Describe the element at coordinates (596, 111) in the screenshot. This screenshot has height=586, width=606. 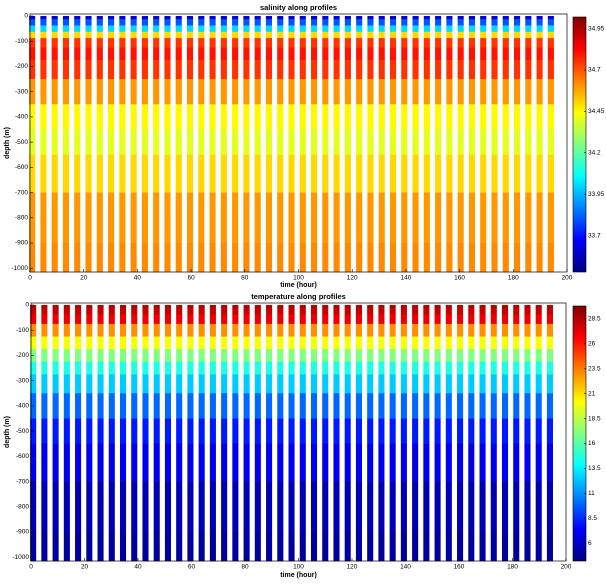
I see `colorbar-tick-label: 34.45` at that location.